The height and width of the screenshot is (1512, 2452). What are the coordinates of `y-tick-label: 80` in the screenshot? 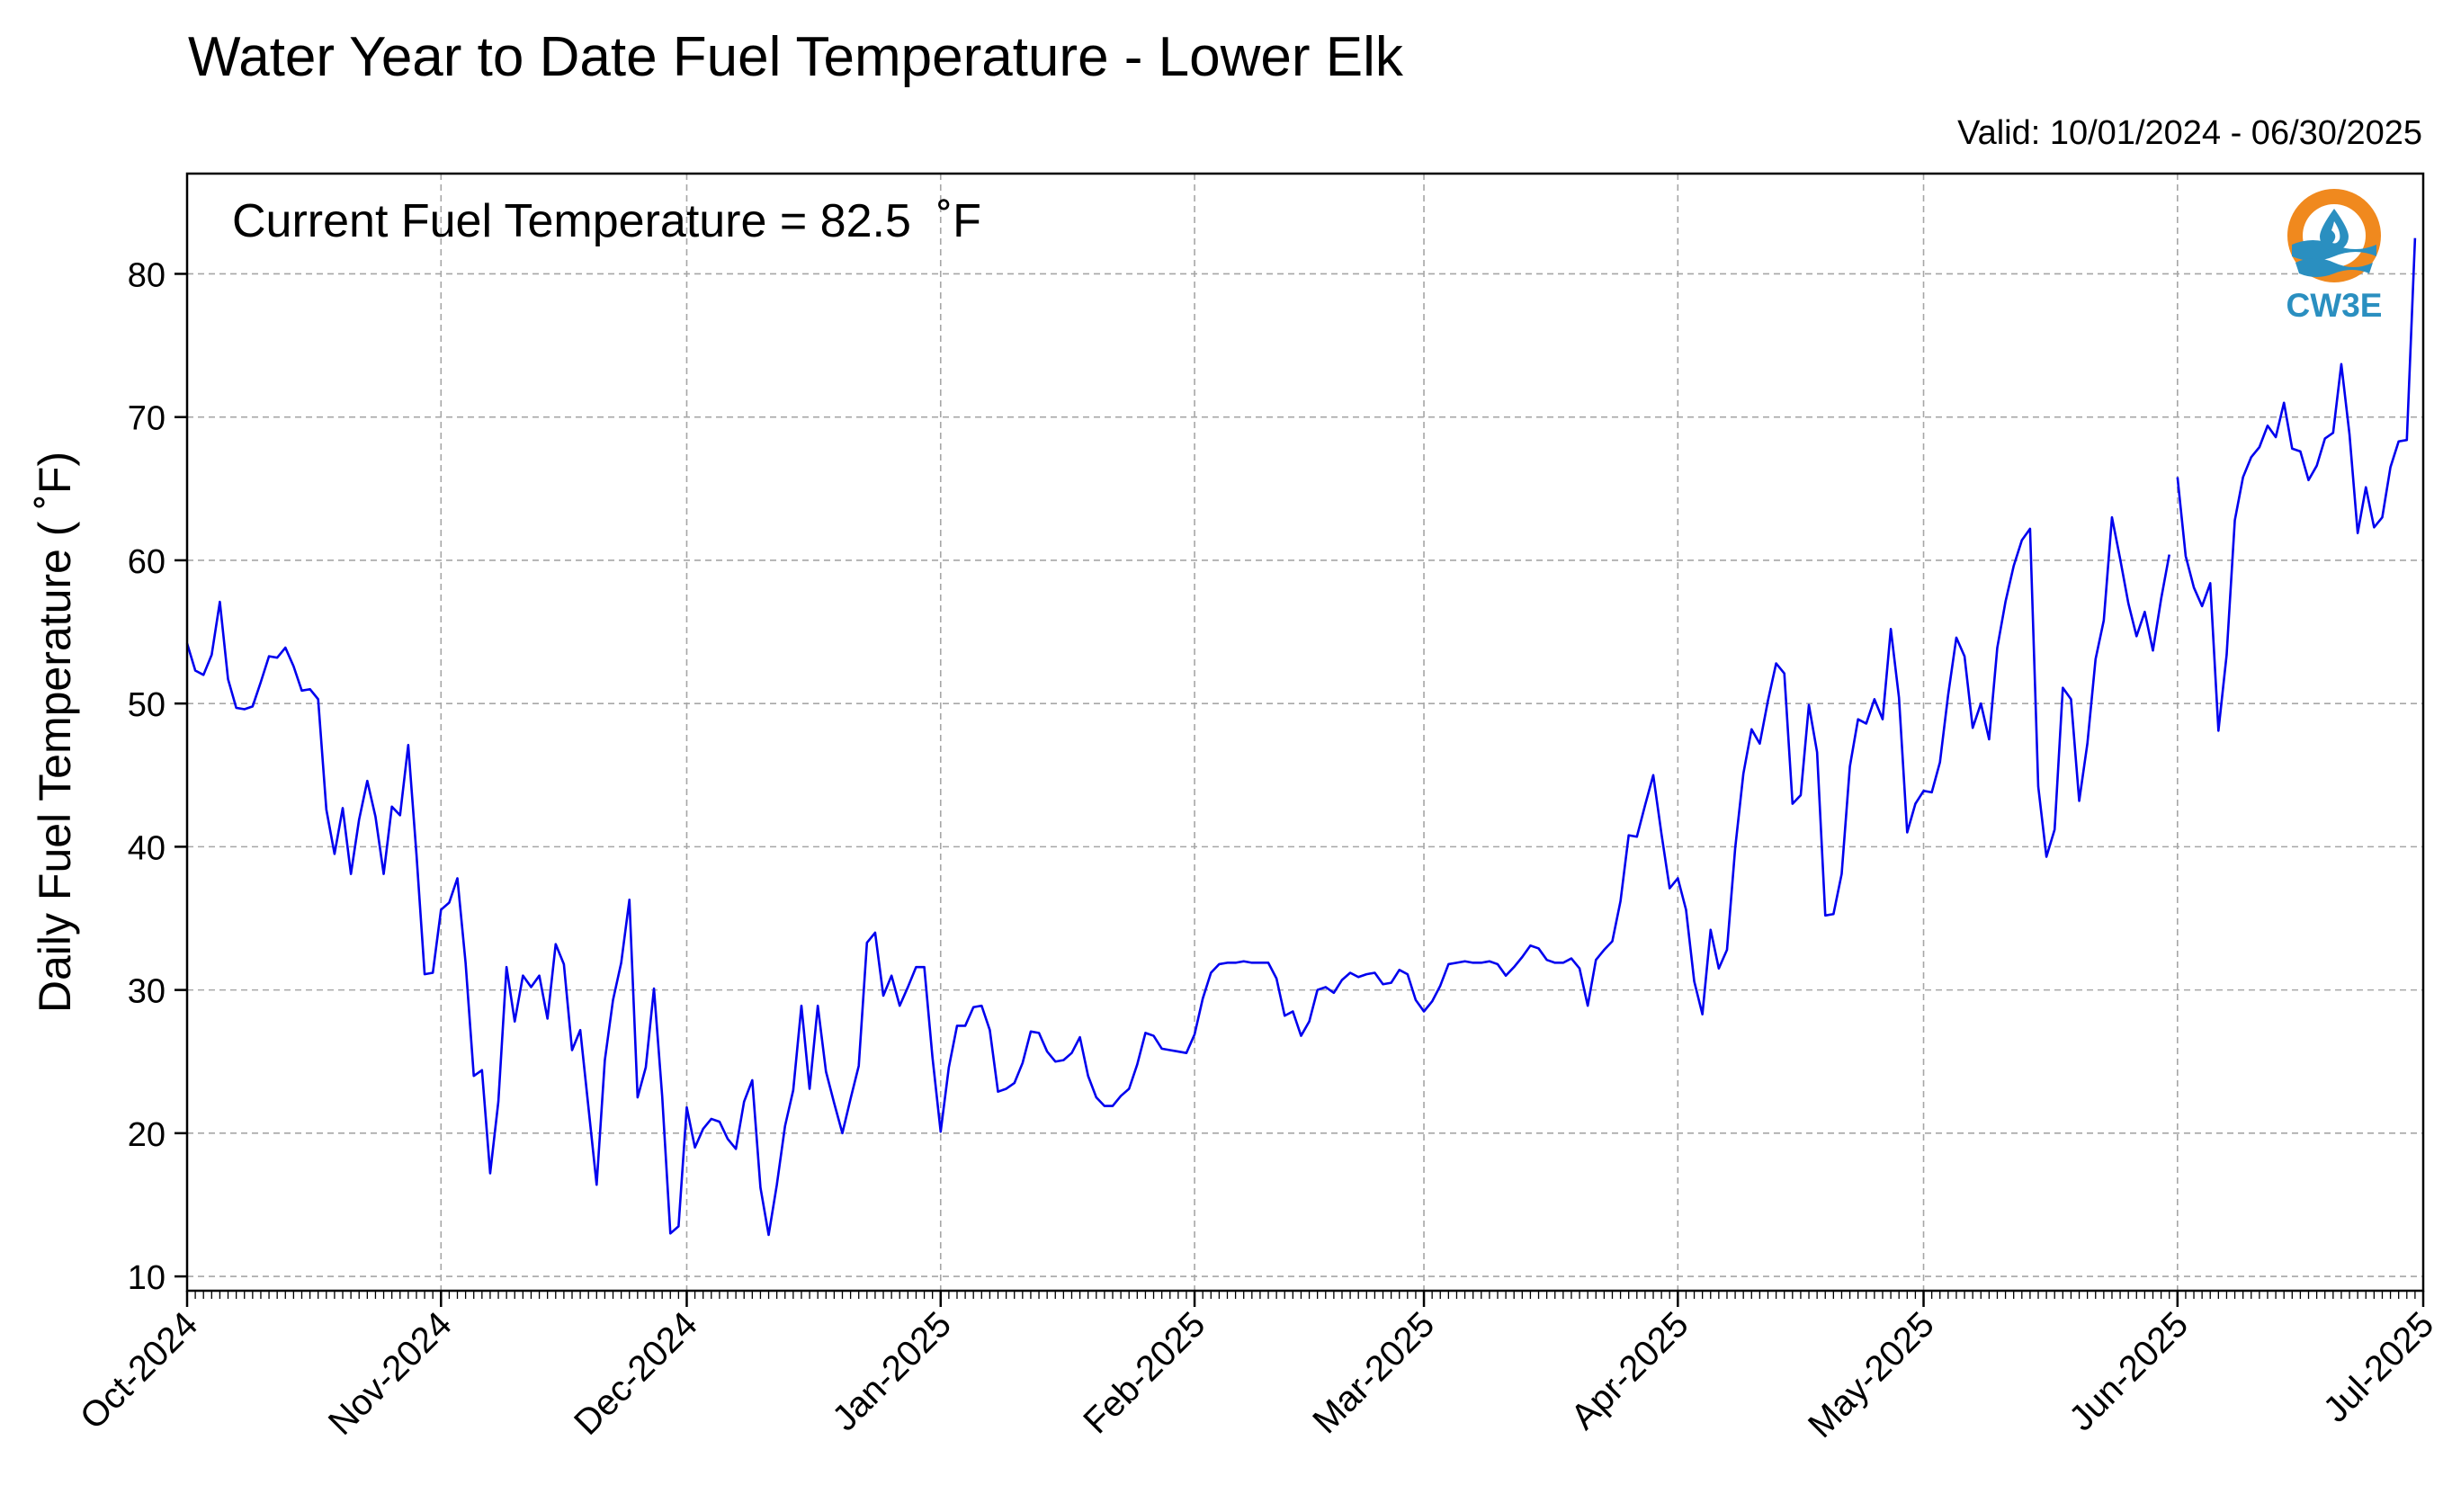 It's located at (147, 275).